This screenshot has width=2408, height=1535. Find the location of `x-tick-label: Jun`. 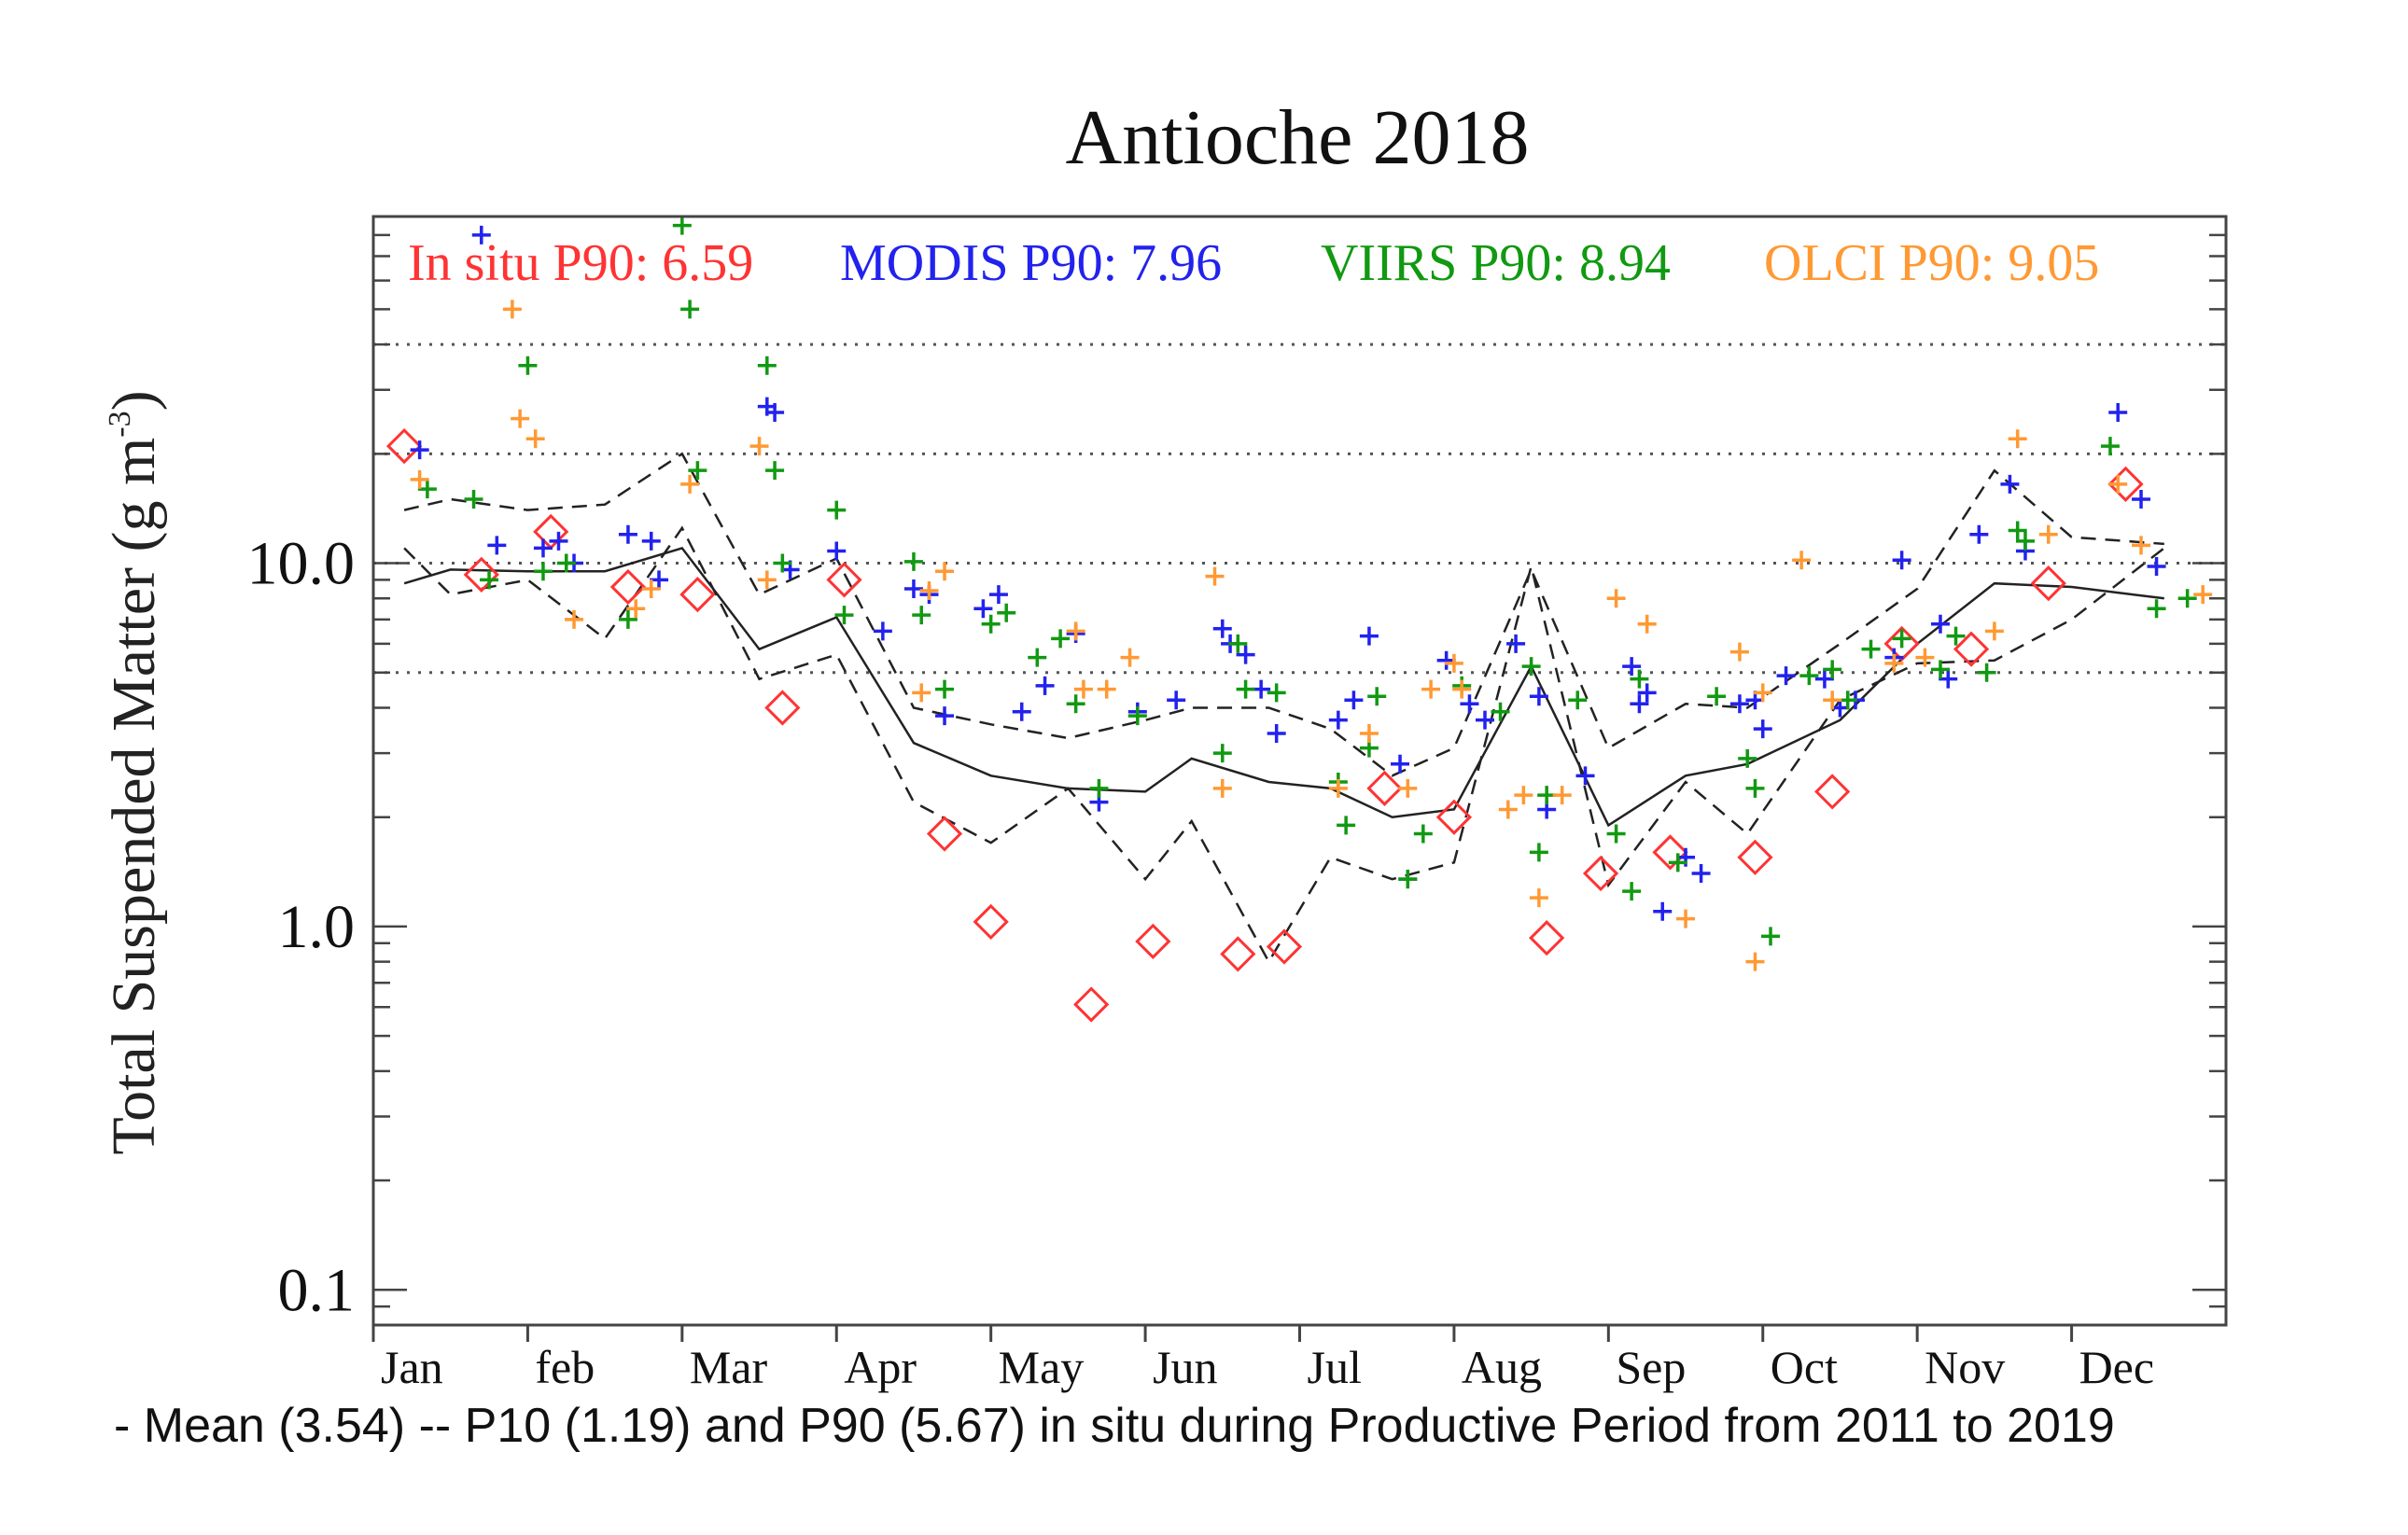

x-tick-label: Jun is located at coordinates (1185, 1367).